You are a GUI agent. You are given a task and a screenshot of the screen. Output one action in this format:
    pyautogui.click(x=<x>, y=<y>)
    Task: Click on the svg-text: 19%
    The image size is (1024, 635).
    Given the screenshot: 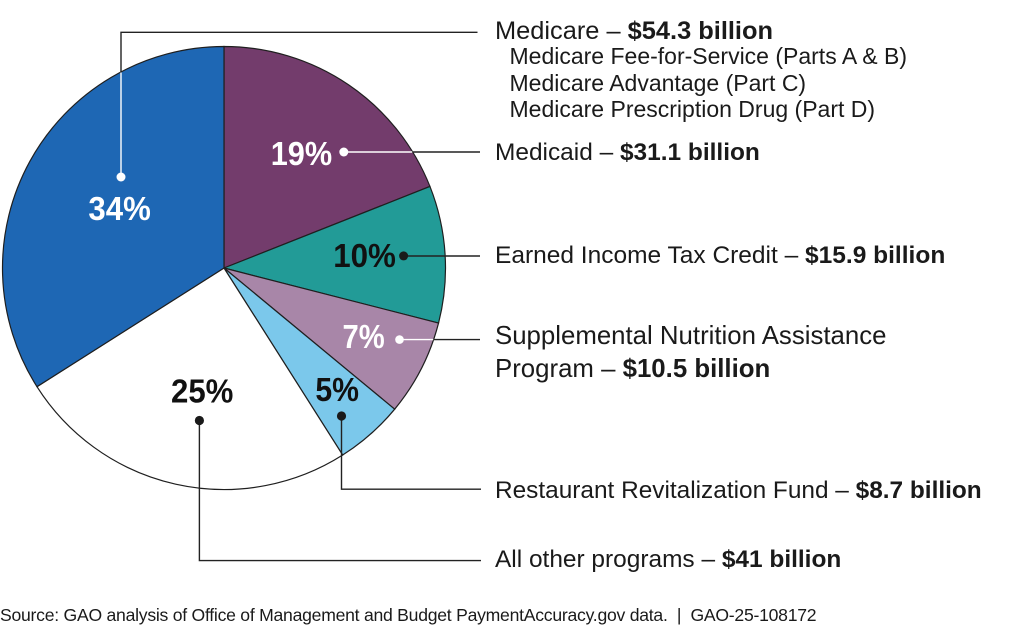 What is the action you would take?
    pyautogui.click(x=301, y=153)
    